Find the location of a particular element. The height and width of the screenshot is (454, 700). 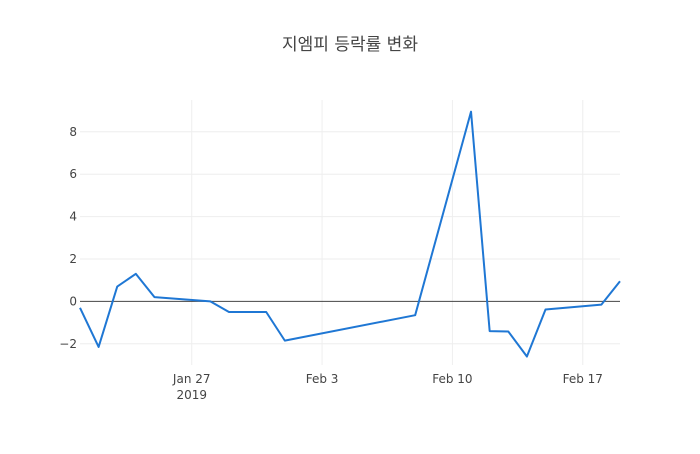

y-tick-label: −2 is located at coordinates (68, 344).